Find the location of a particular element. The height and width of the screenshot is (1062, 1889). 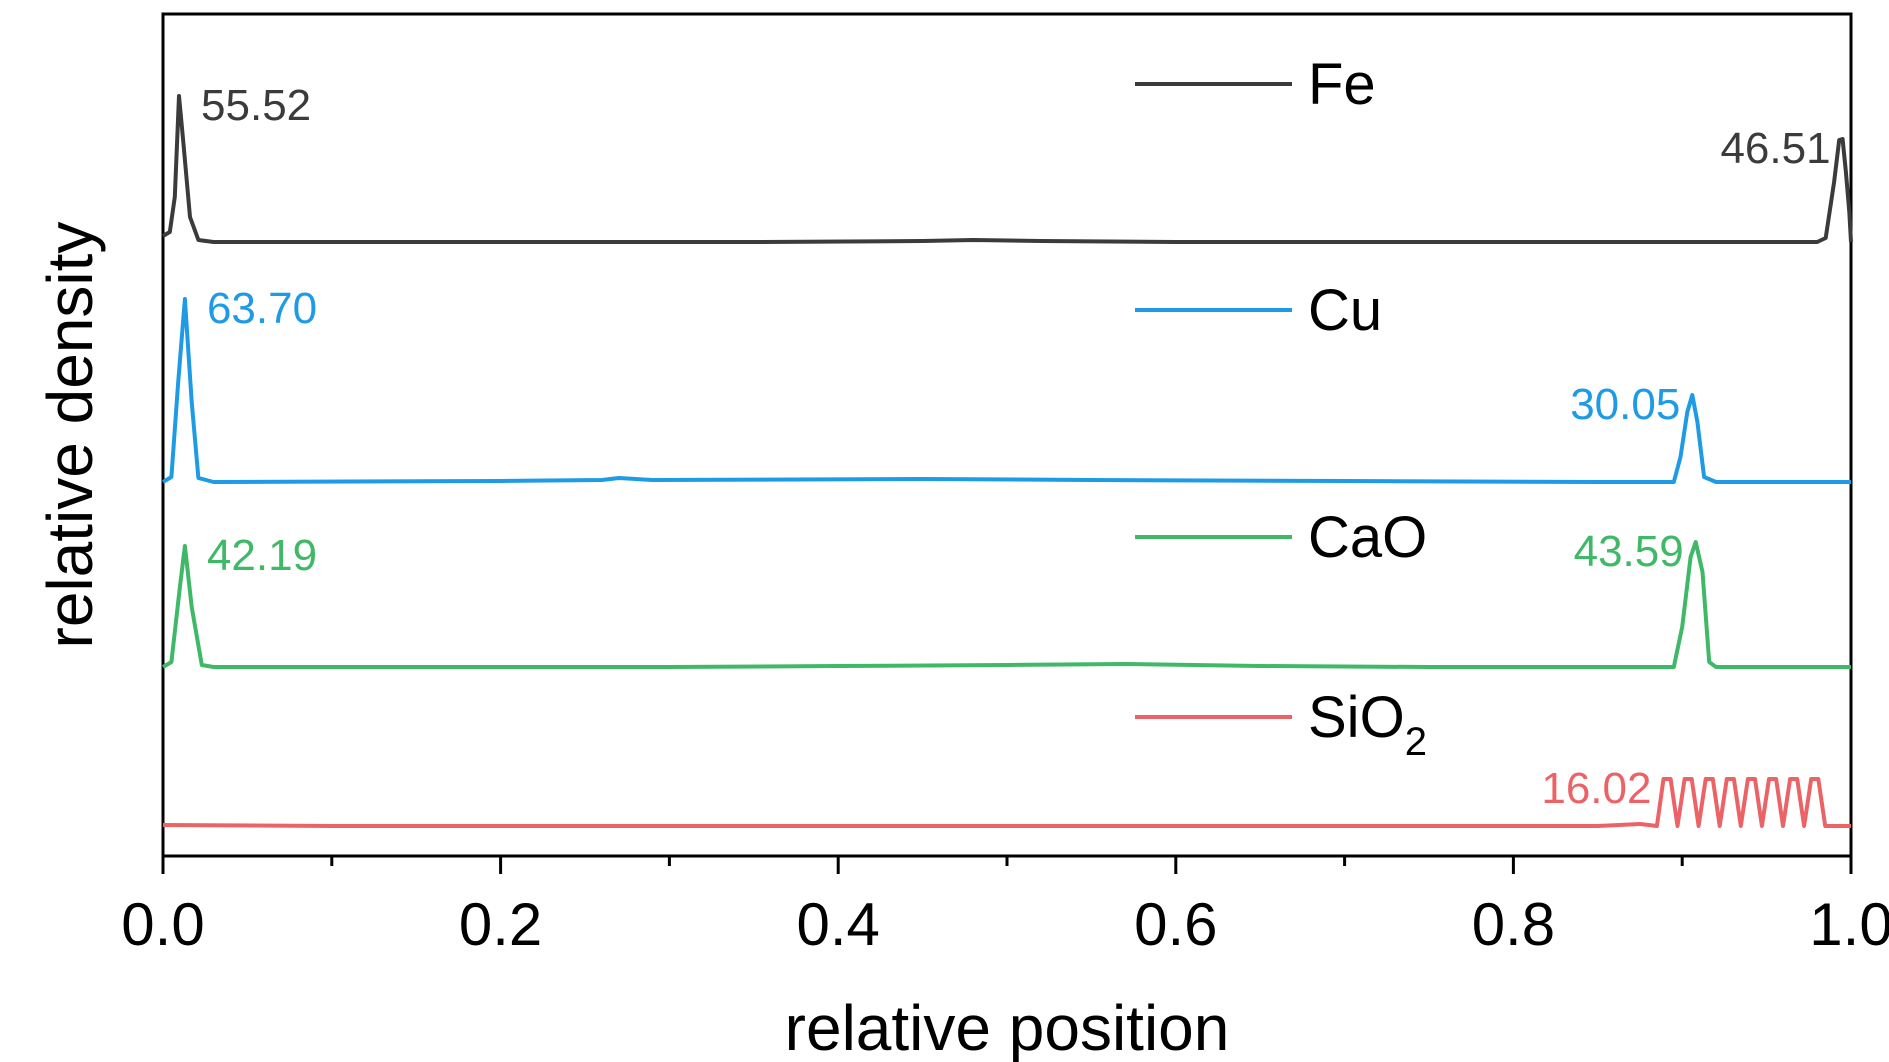

peak-label-cao-2: 43.59 is located at coordinates (1629, 551).